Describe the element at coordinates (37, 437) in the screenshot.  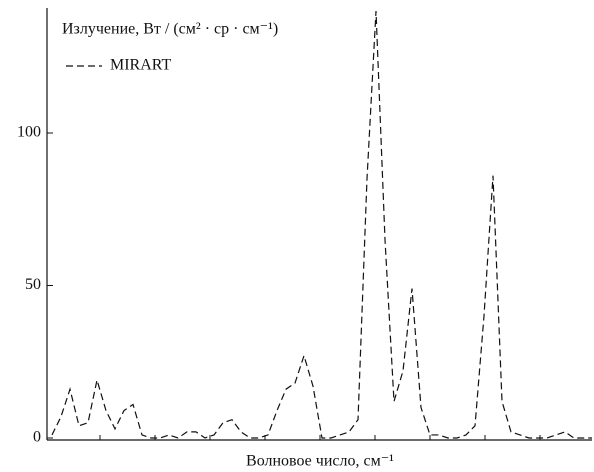
I see `y-tick-label: 0` at that location.